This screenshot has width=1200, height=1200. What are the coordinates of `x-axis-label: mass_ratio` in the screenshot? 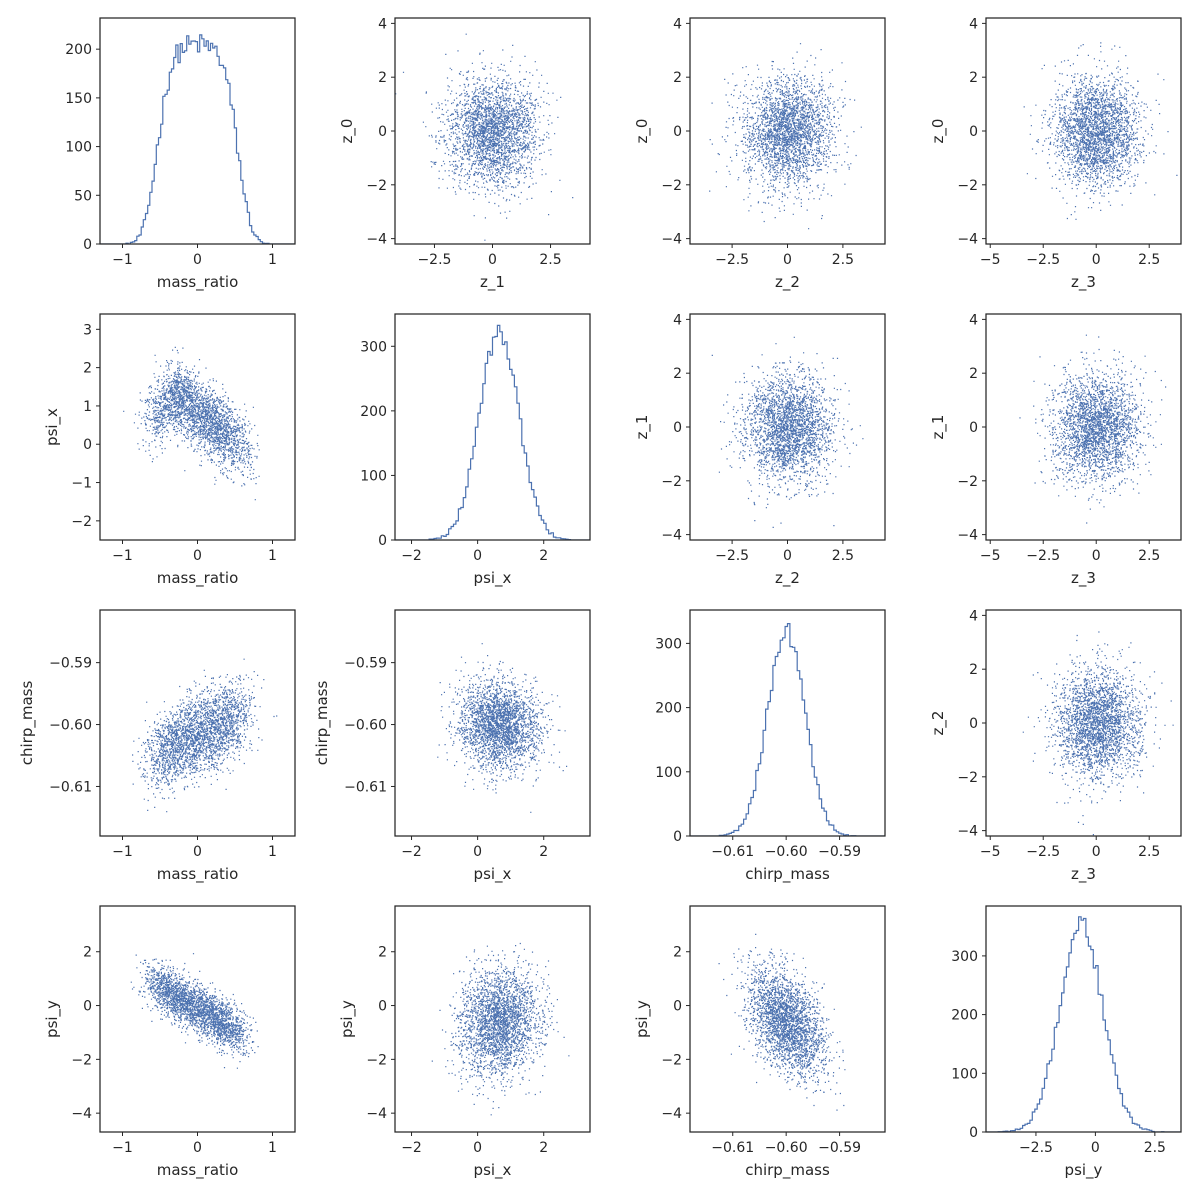 It's located at (198, 1170).